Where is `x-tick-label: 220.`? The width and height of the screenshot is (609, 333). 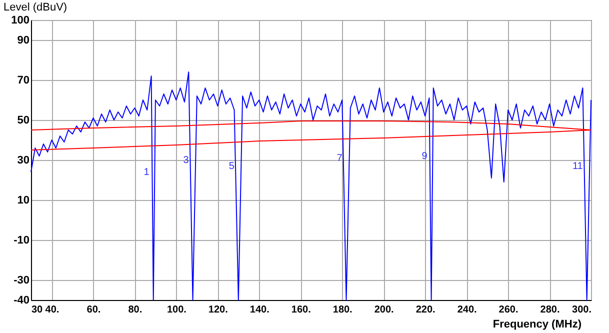
x-tick-label: 220. is located at coordinates (426, 310).